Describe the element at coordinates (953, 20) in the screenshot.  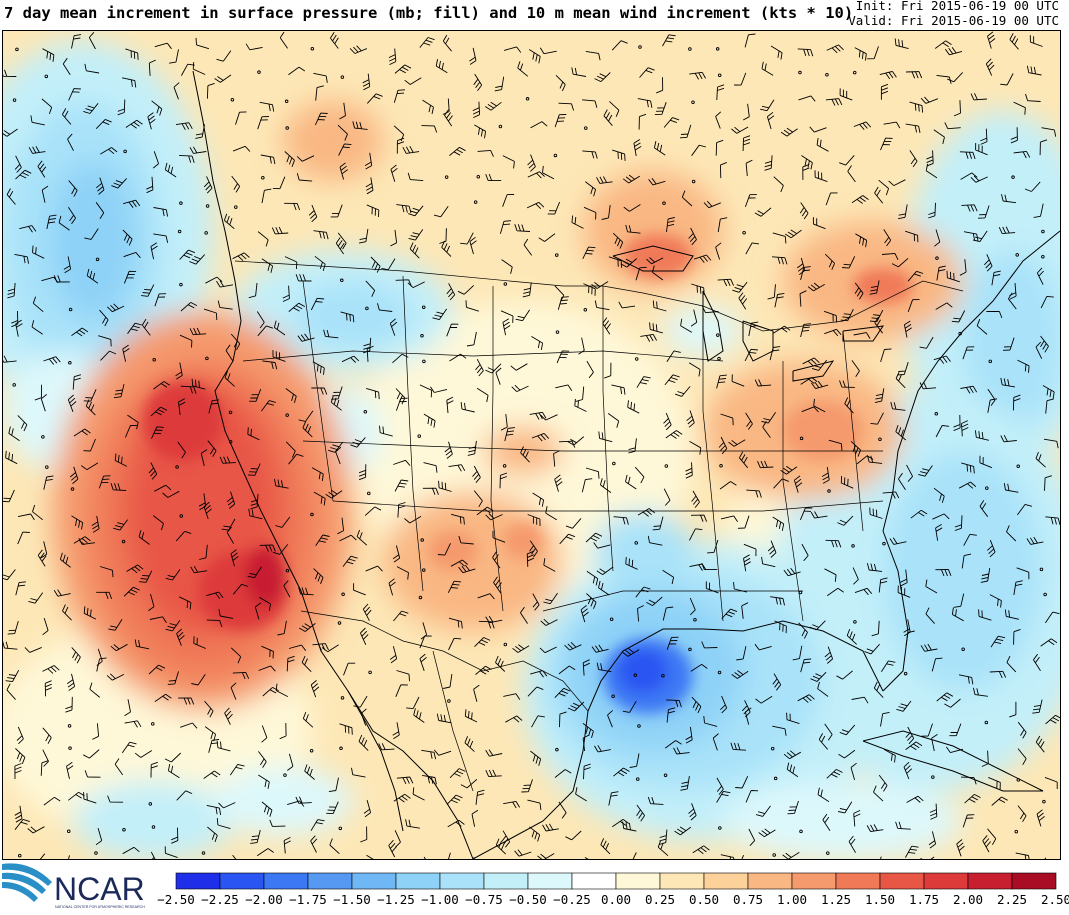
I see `valid-time-label: Valid: Fri 2015-06-19 00 UTC` at that location.